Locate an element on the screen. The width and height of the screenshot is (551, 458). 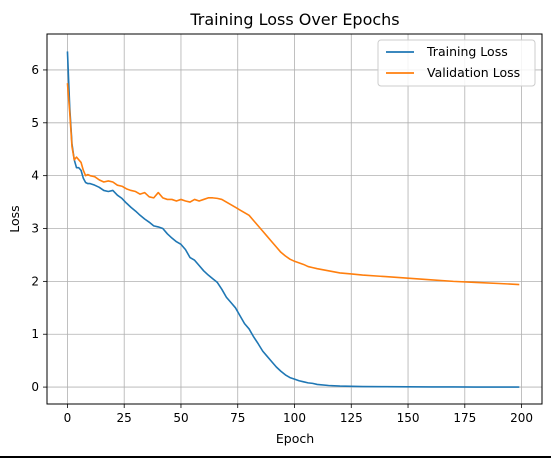
legend-label-validation-loss: Validation Loss is located at coordinates (473, 72).